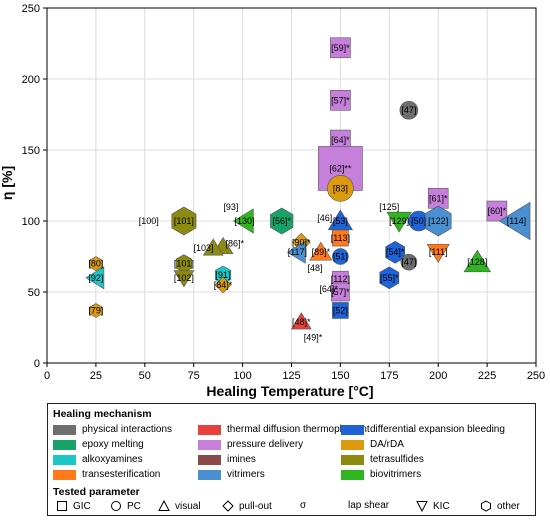 The image size is (550, 522). I want to click on y-axis-title: η [%], so click(7, 183).